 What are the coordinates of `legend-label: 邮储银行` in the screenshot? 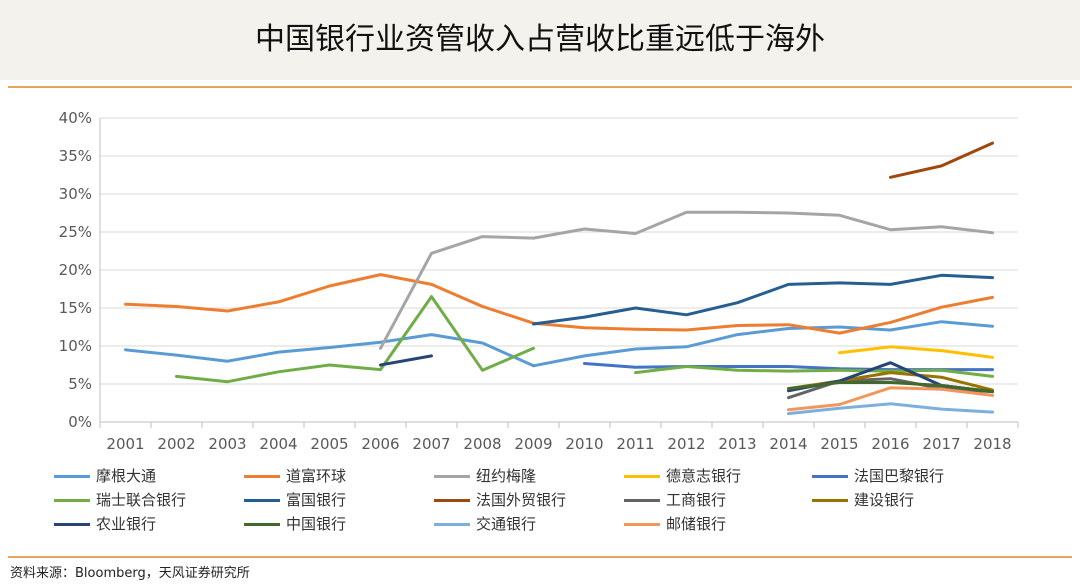 It's located at (696, 524).